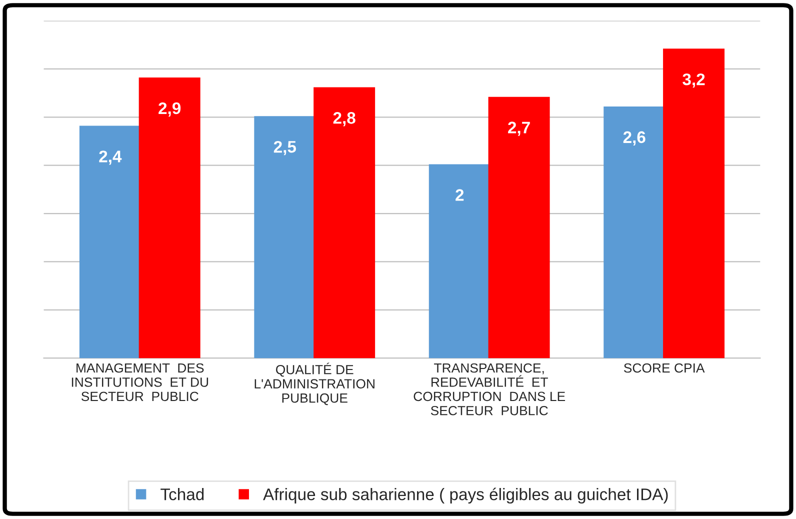 The image size is (796, 519). What do you see at coordinates (634, 138) in the screenshot?
I see `data-label: 2,6` at bounding box center [634, 138].